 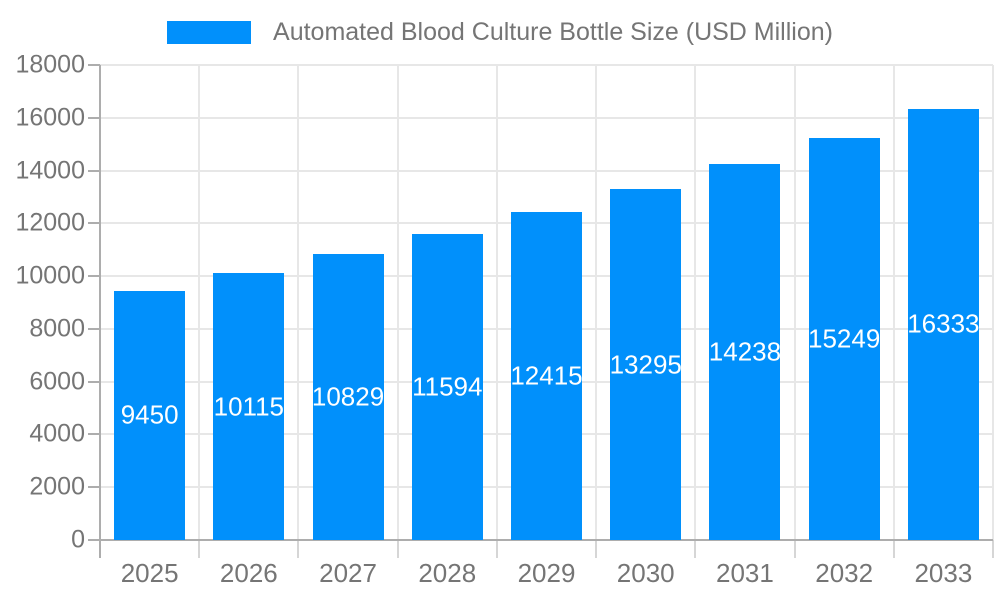 What do you see at coordinates (57, 486) in the screenshot?
I see `y-axis-label: 2000` at bounding box center [57, 486].